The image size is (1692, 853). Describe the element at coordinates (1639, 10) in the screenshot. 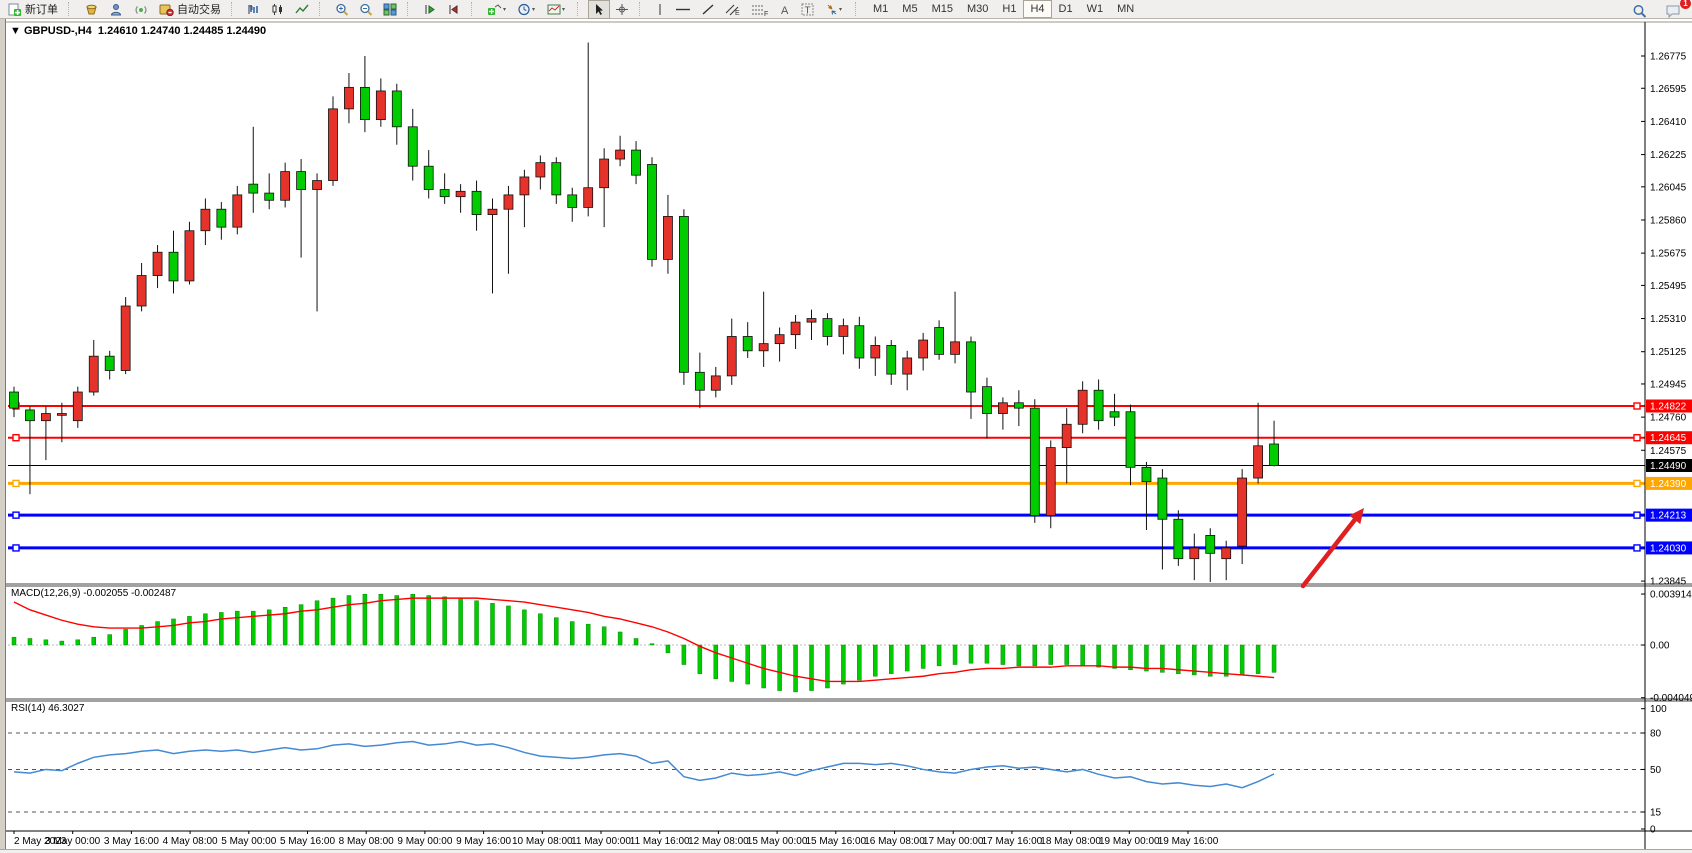

I see `search-button` at that location.